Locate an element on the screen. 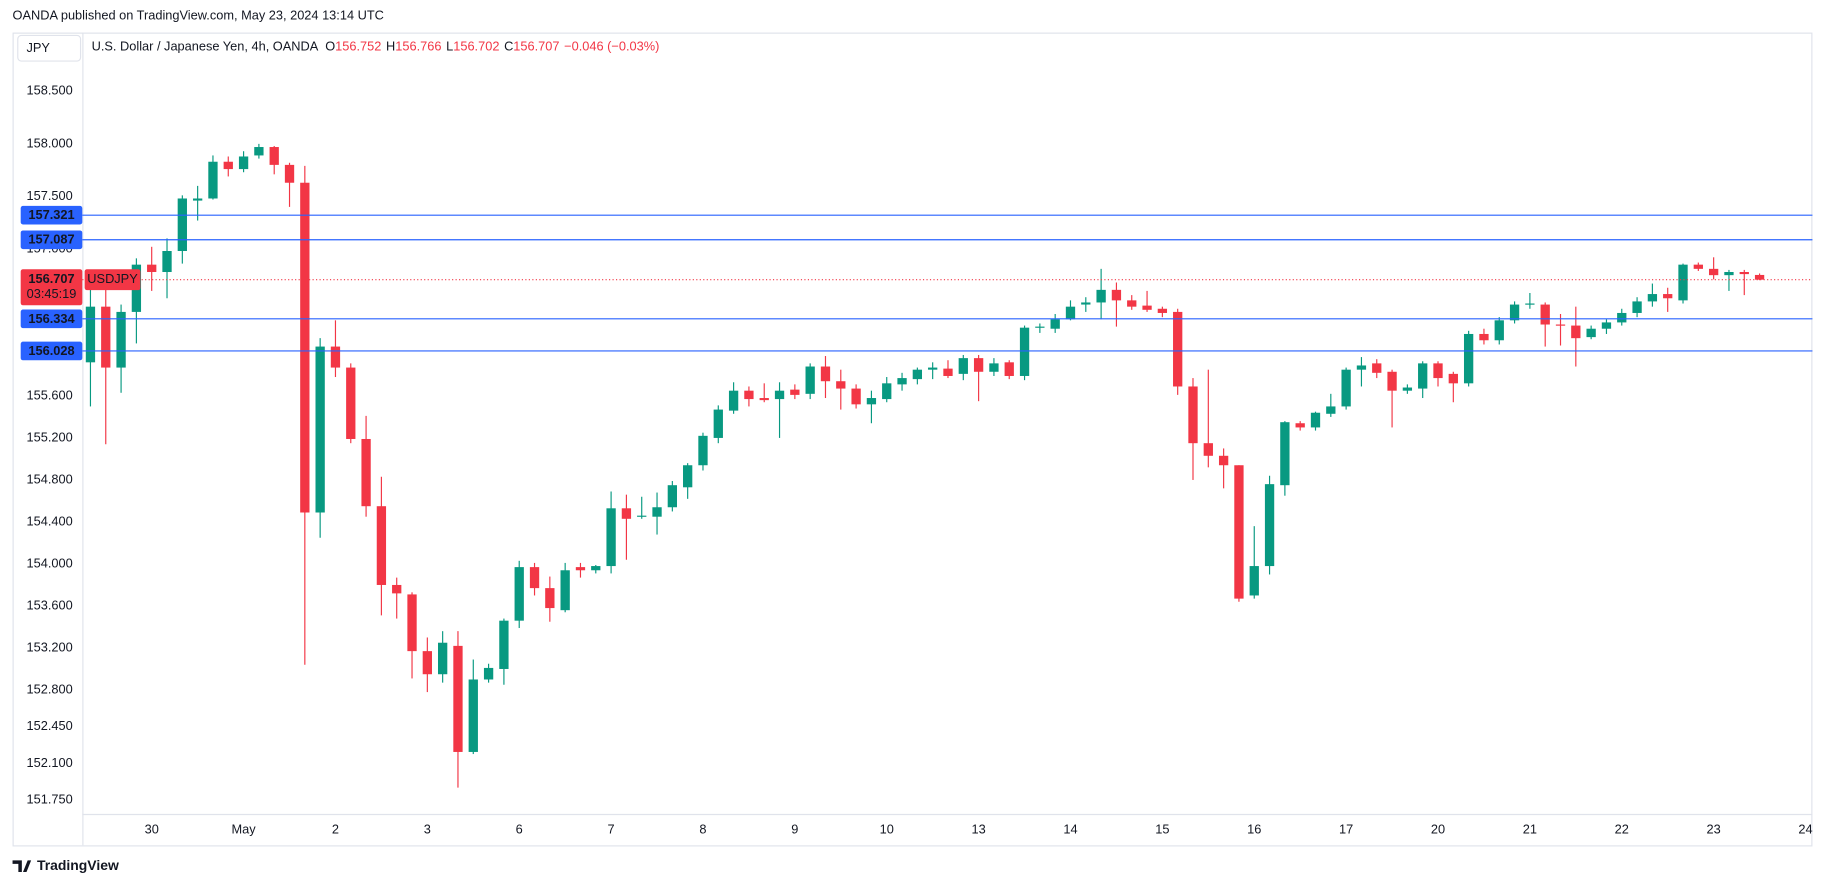 This screenshot has width=1825, height=886. last-price-bg is located at coordinates (51, 287).